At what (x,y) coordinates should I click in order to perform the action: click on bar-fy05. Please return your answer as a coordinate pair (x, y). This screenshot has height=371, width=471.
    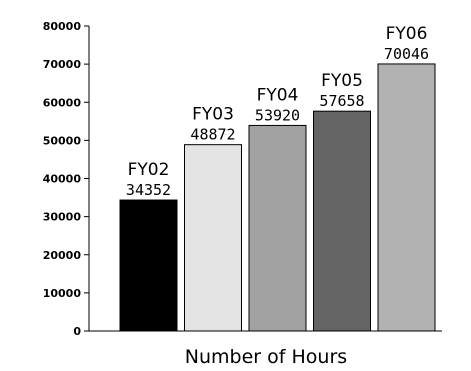
    Looking at the image, I should click on (342, 221).